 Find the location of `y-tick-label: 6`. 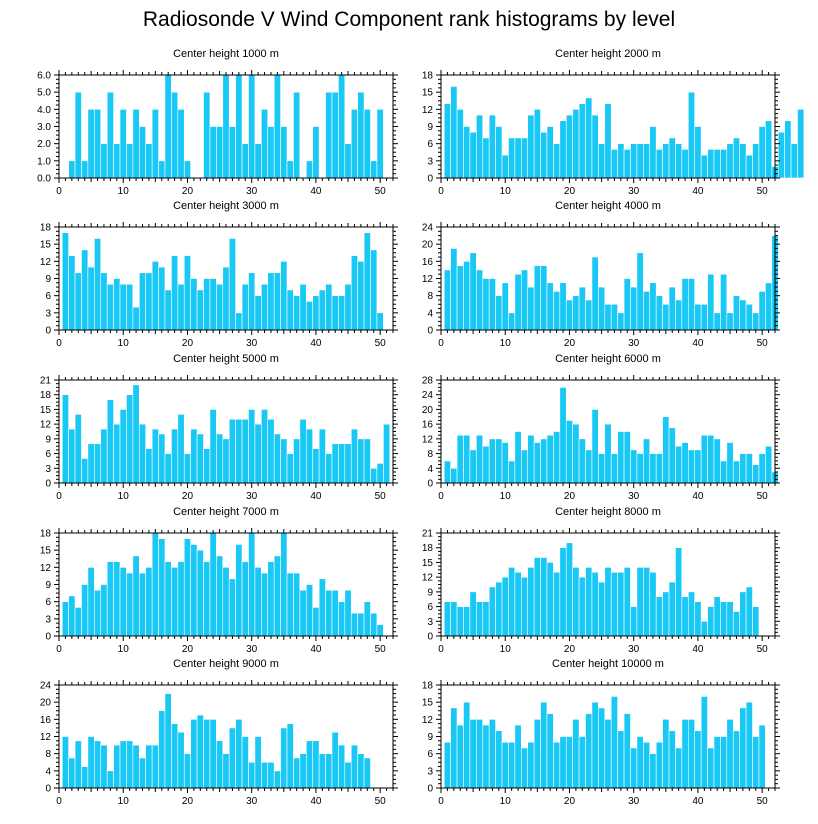

y-tick-label: 6 is located at coordinates (48, 602).